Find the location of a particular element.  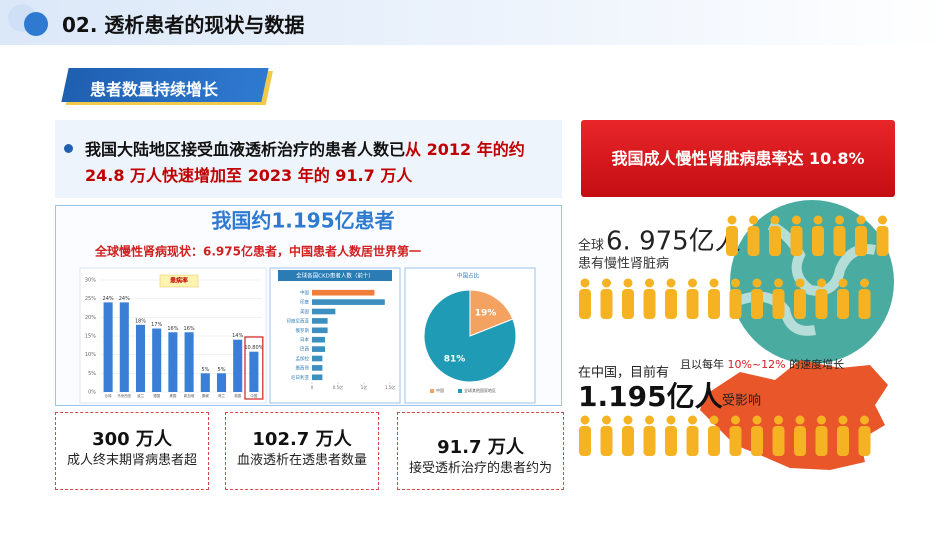

value-label: 24% is located at coordinates (124, 299).